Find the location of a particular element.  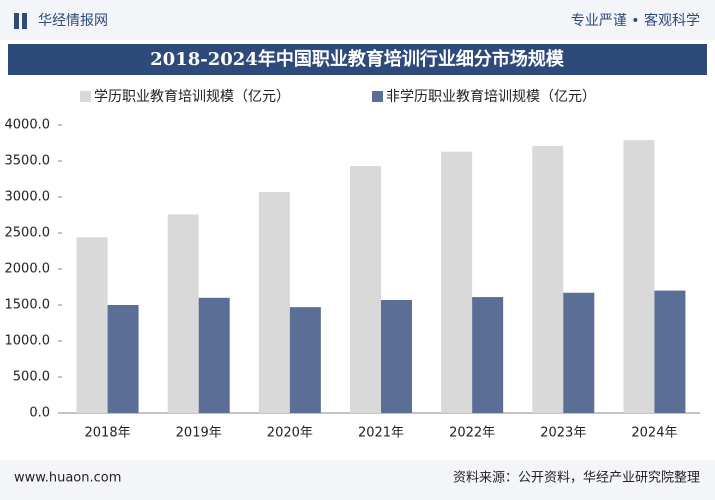

header-bar is located at coordinates (357, 20).